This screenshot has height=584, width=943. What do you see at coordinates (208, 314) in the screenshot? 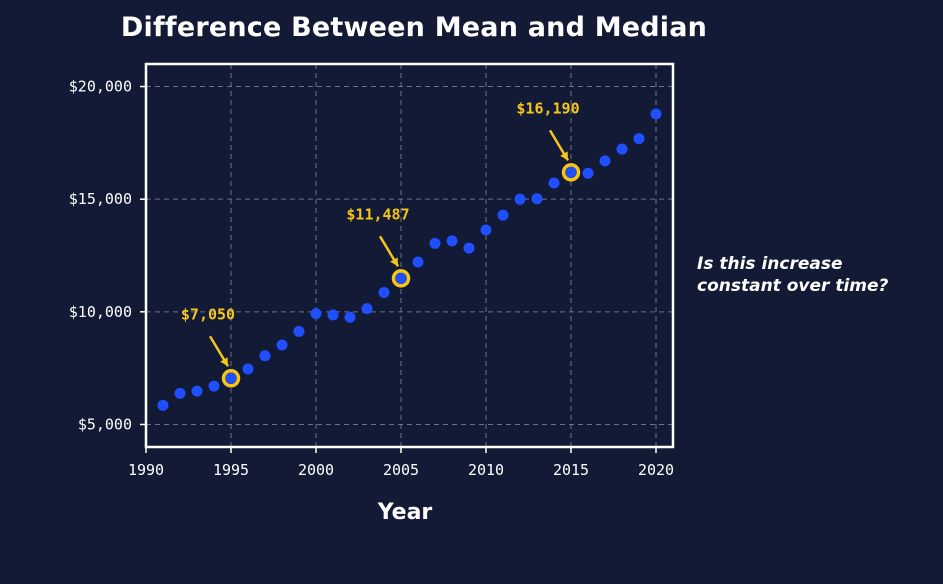
I see `annotation-label: $7,050` at bounding box center [208, 314].